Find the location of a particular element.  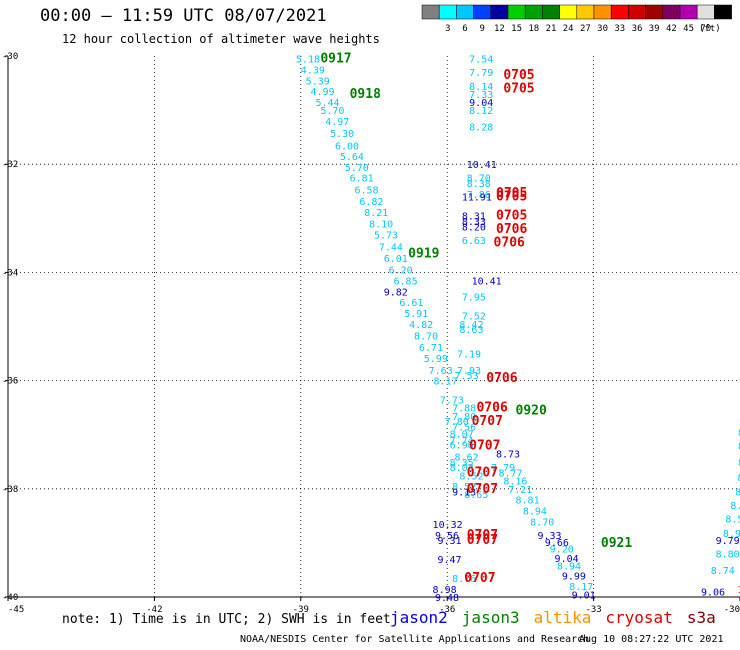

swh-value-label: 8.10 is located at coordinates (381, 225).